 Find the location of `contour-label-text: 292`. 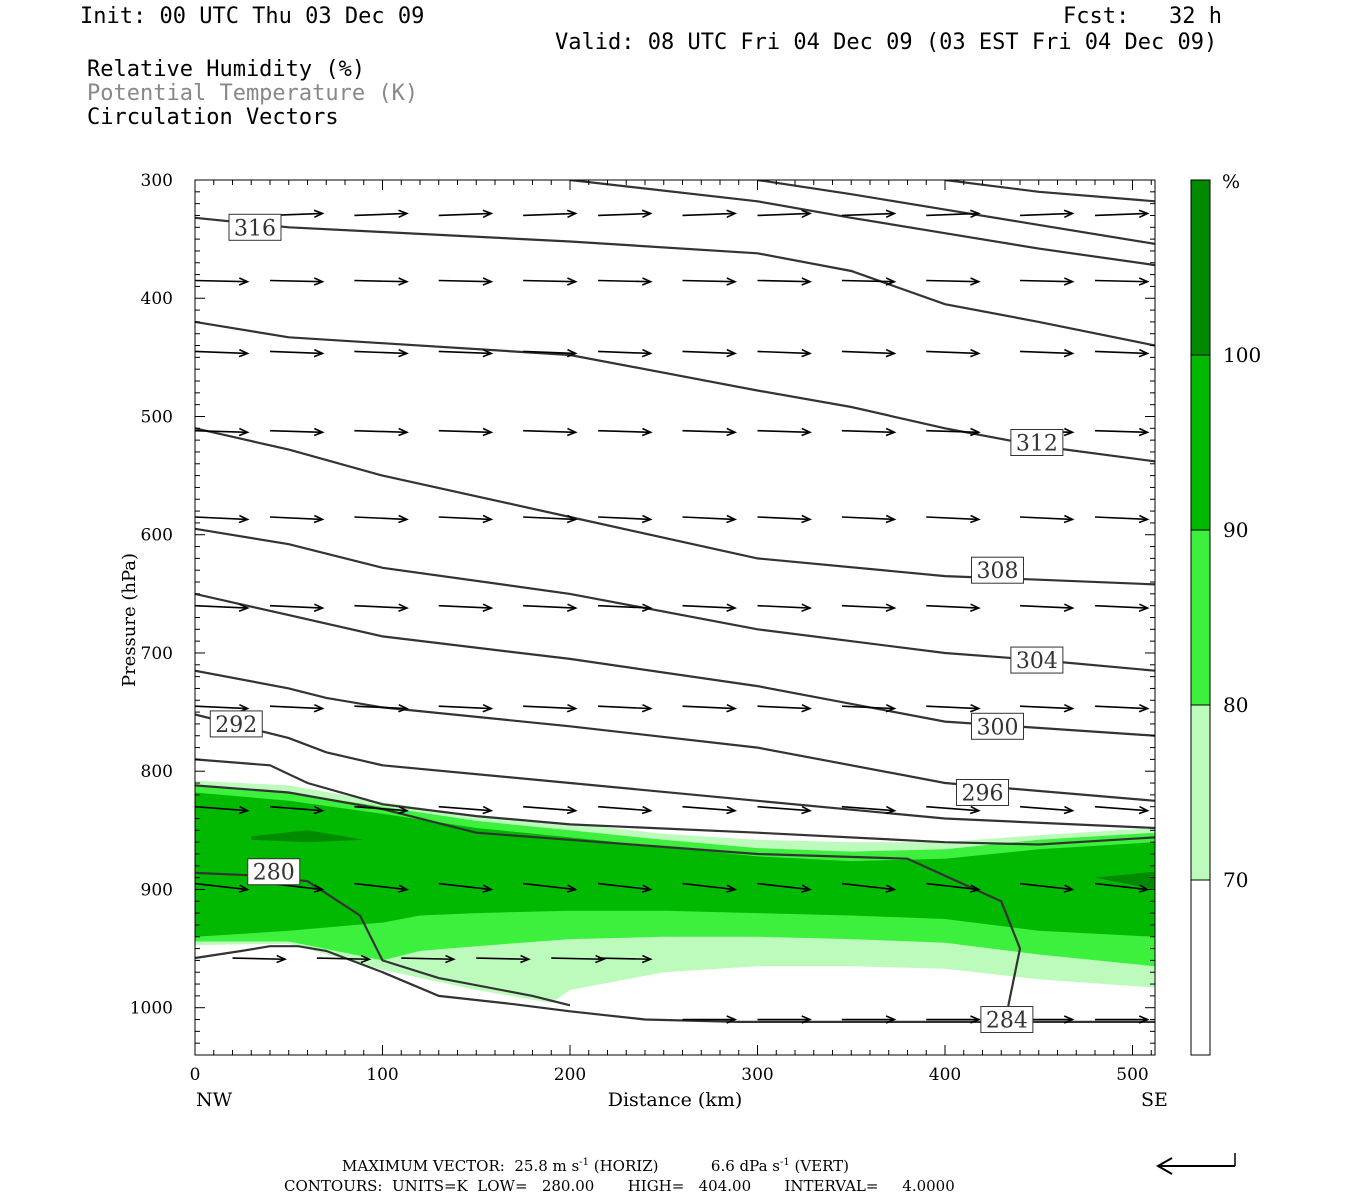

contour-label-text: 292 is located at coordinates (236, 725).